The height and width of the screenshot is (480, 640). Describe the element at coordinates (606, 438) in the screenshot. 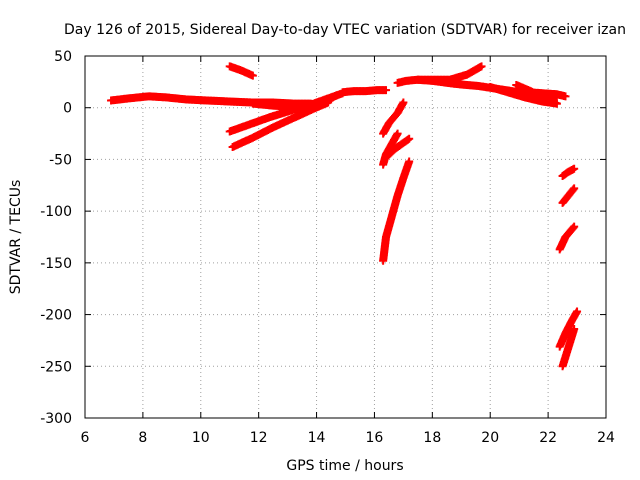

I see `x-tick-label: 24` at that location.